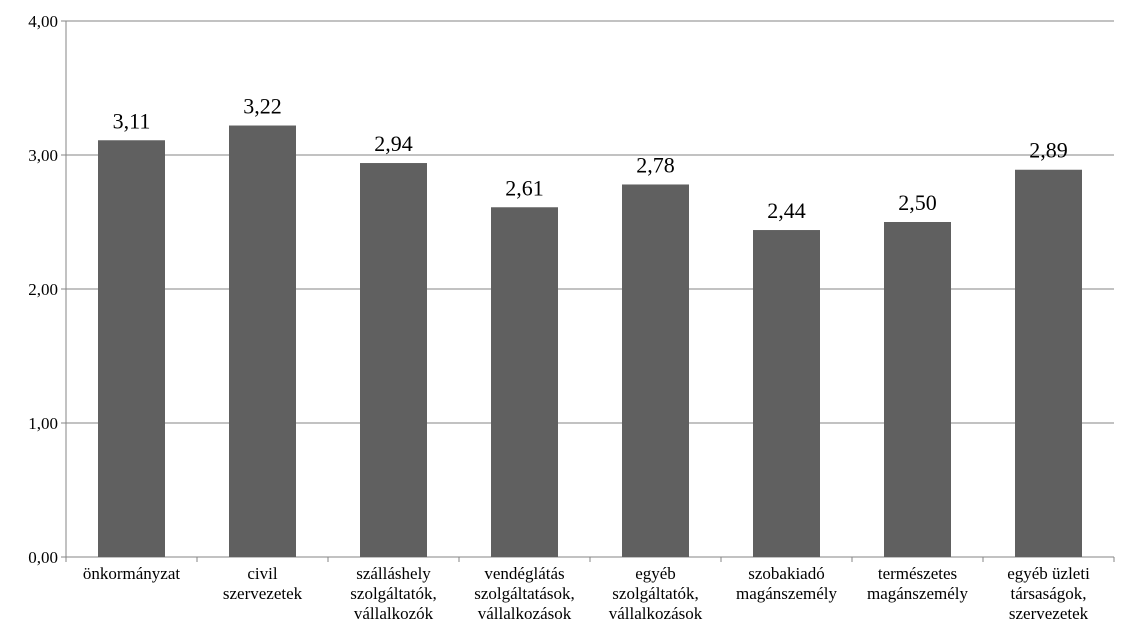 This screenshot has width=1125, height=638. What do you see at coordinates (655, 164) in the screenshot?
I see `data-label: 2,78` at bounding box center [655, 164].